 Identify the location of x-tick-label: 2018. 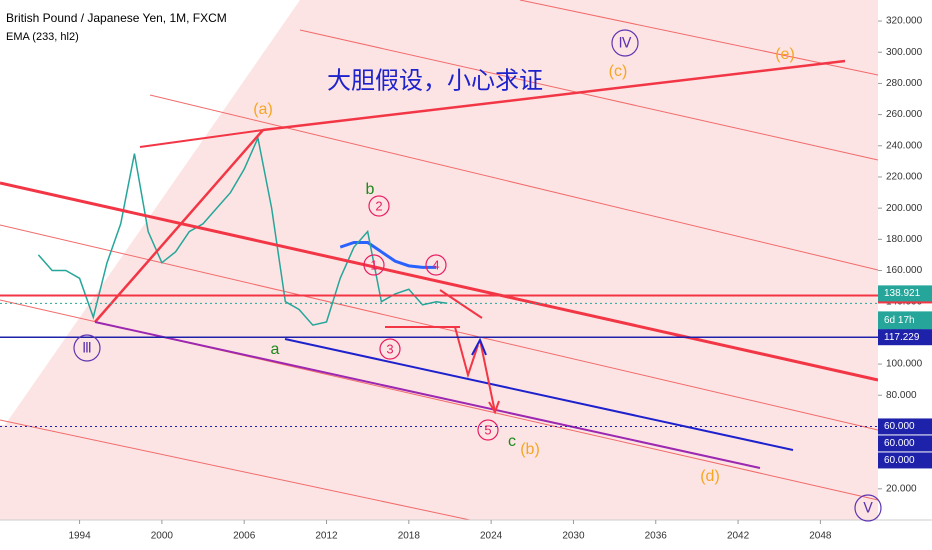
(409, 536).